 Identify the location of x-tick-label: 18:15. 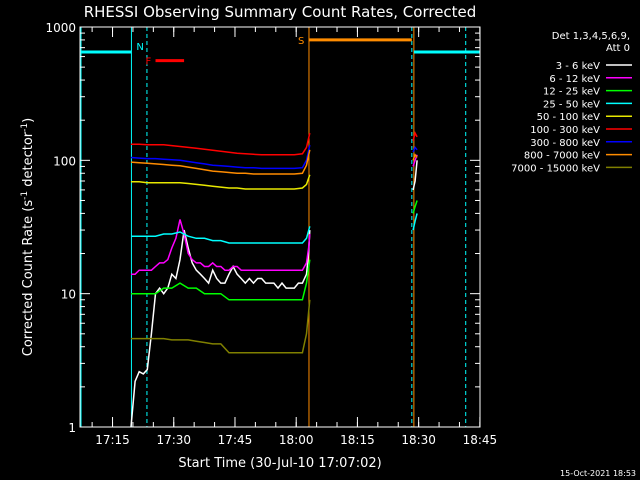
(357, 440).